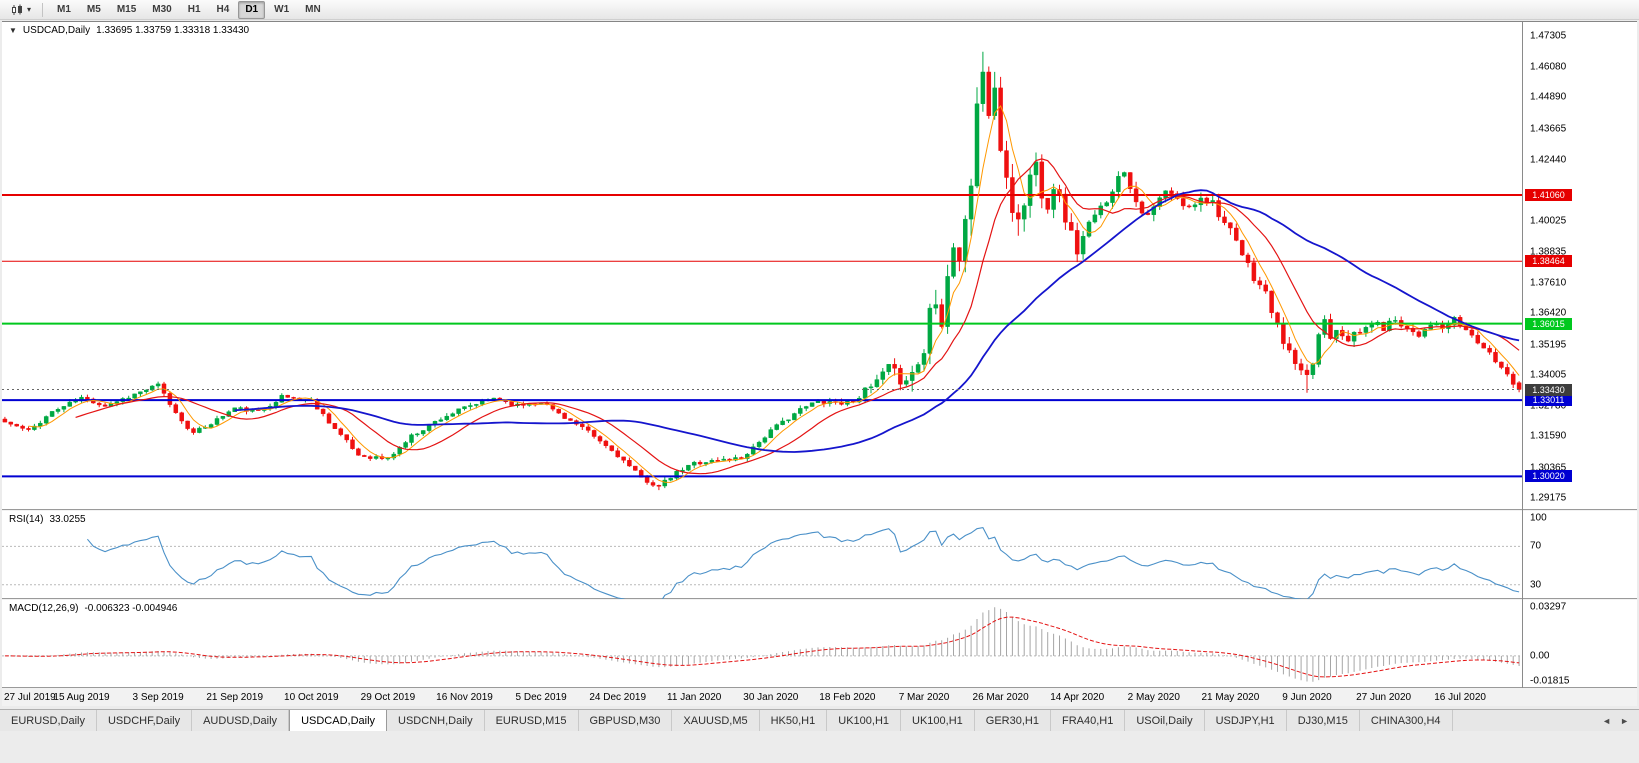 This screenshot has width=1639, height=763. Describe the element at coordinates (541, 697) in the screenshot. I see `time-axis-label: 5 Dec 2019` at that location.